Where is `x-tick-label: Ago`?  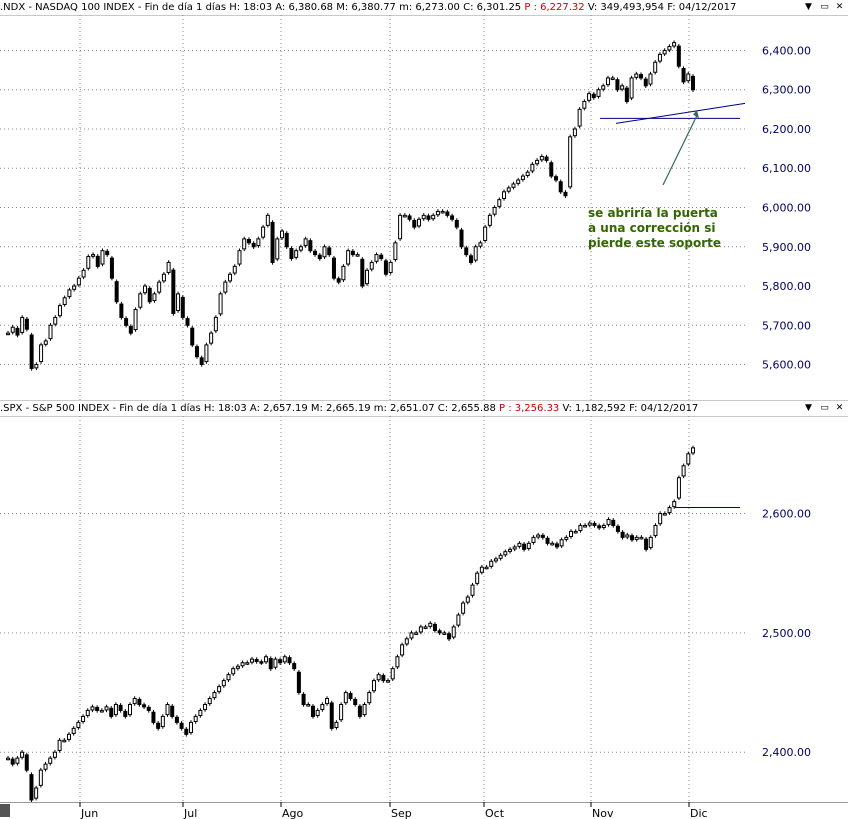 x-tick-label: Ago is located at coordinates (293, 813).